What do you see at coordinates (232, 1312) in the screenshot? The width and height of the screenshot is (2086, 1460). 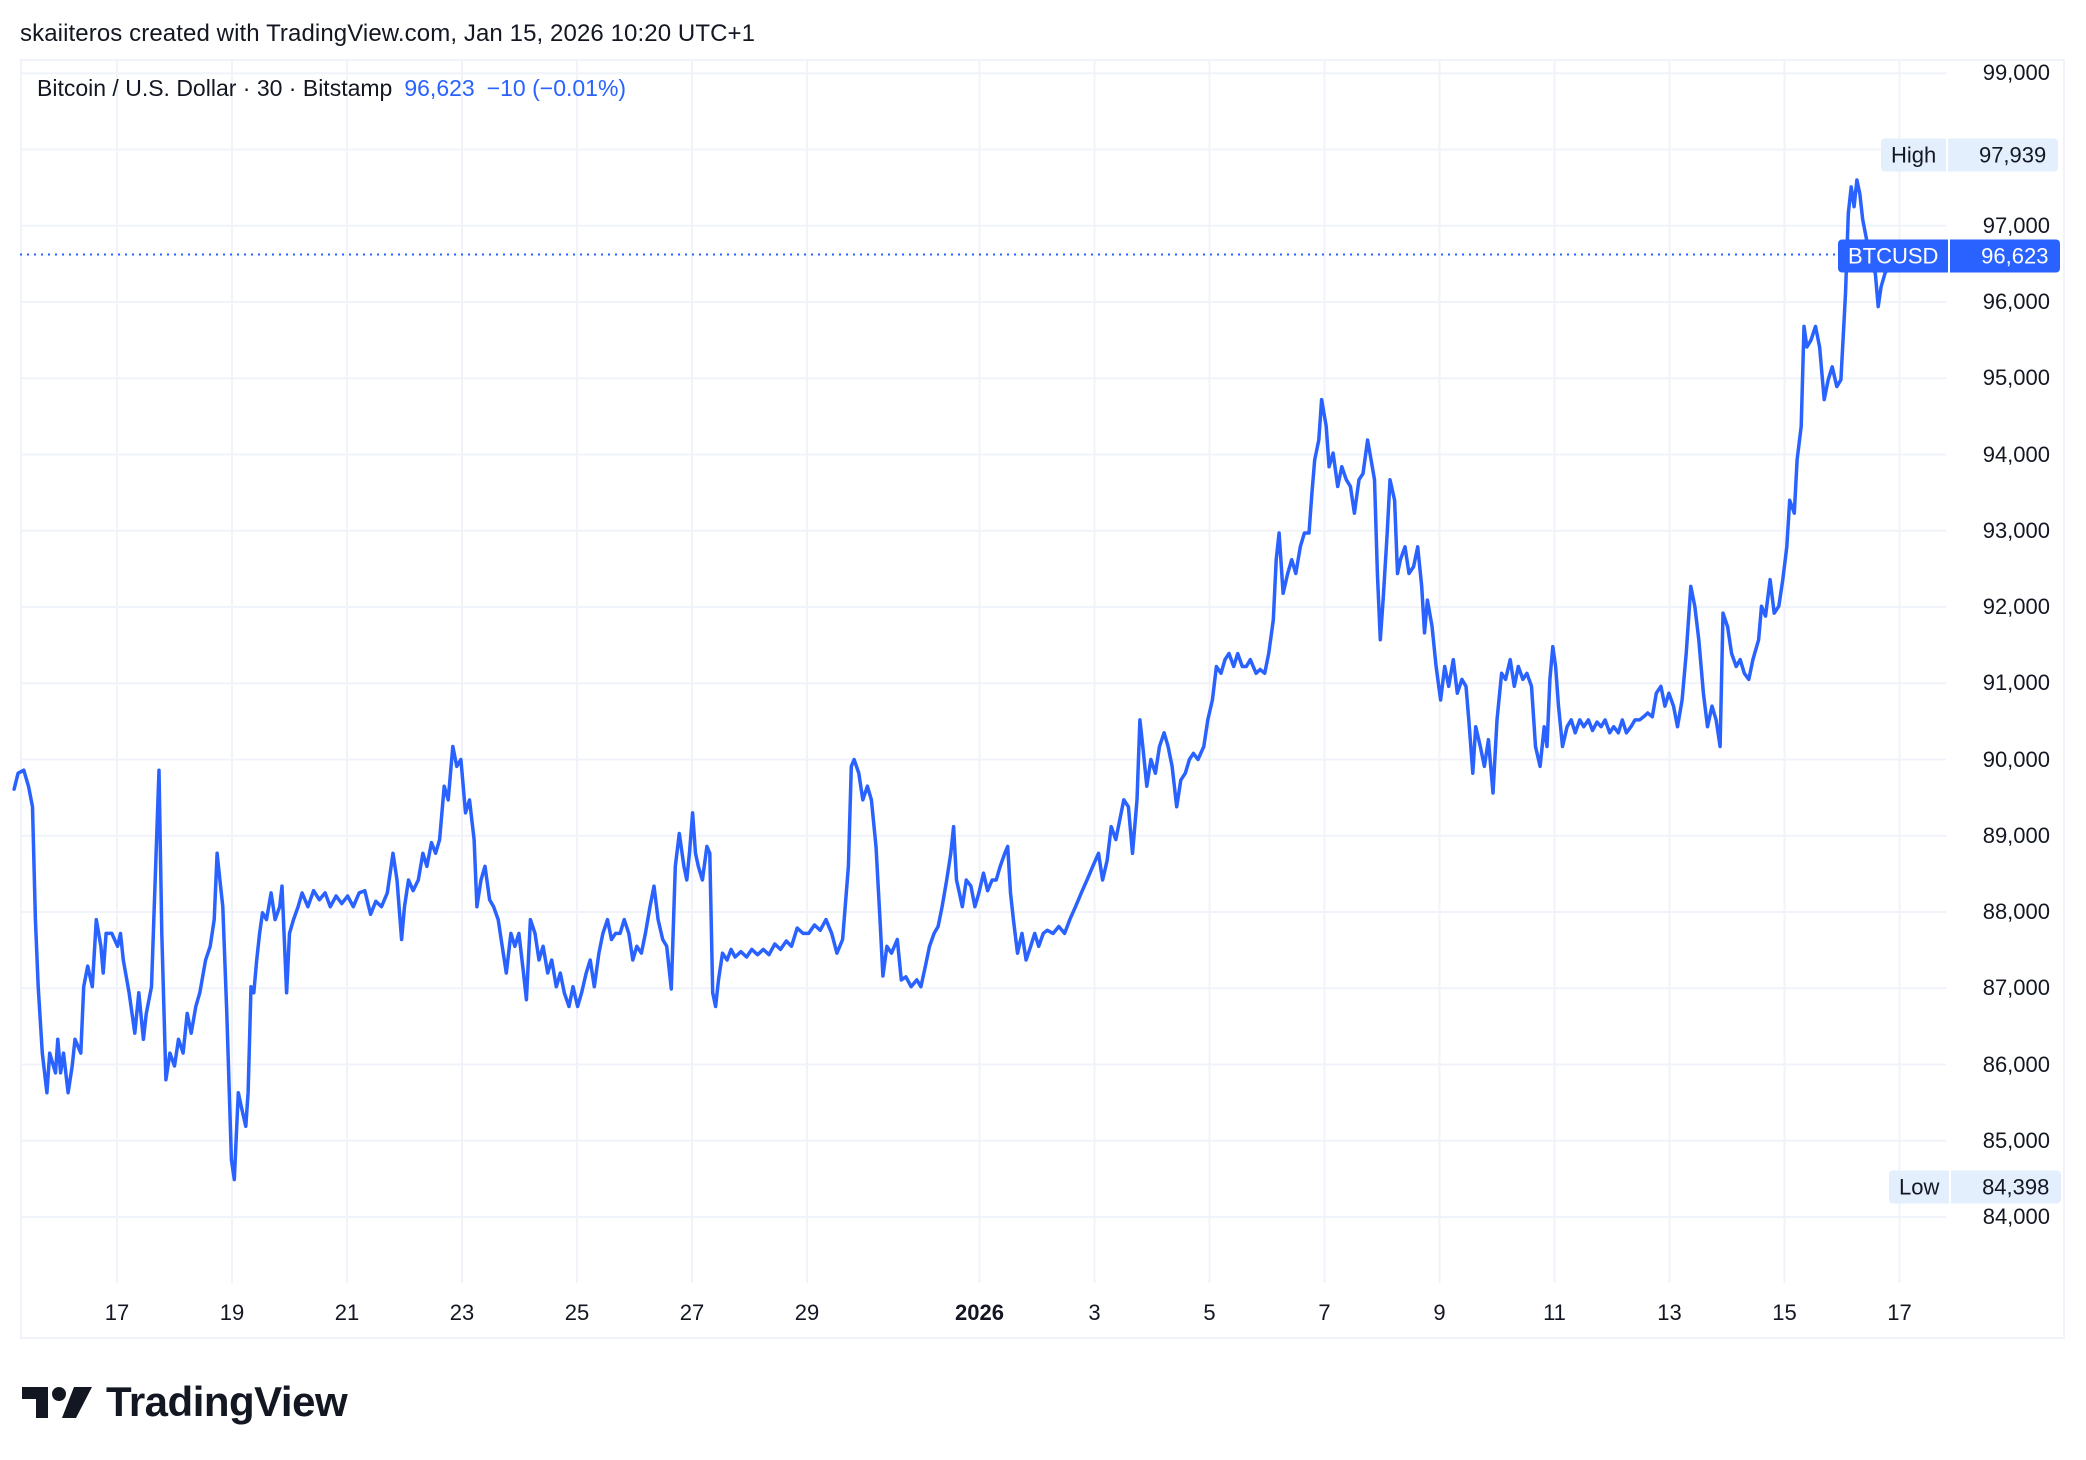 I see `time-tick-label: 19` at bounding box center [232, 1312].